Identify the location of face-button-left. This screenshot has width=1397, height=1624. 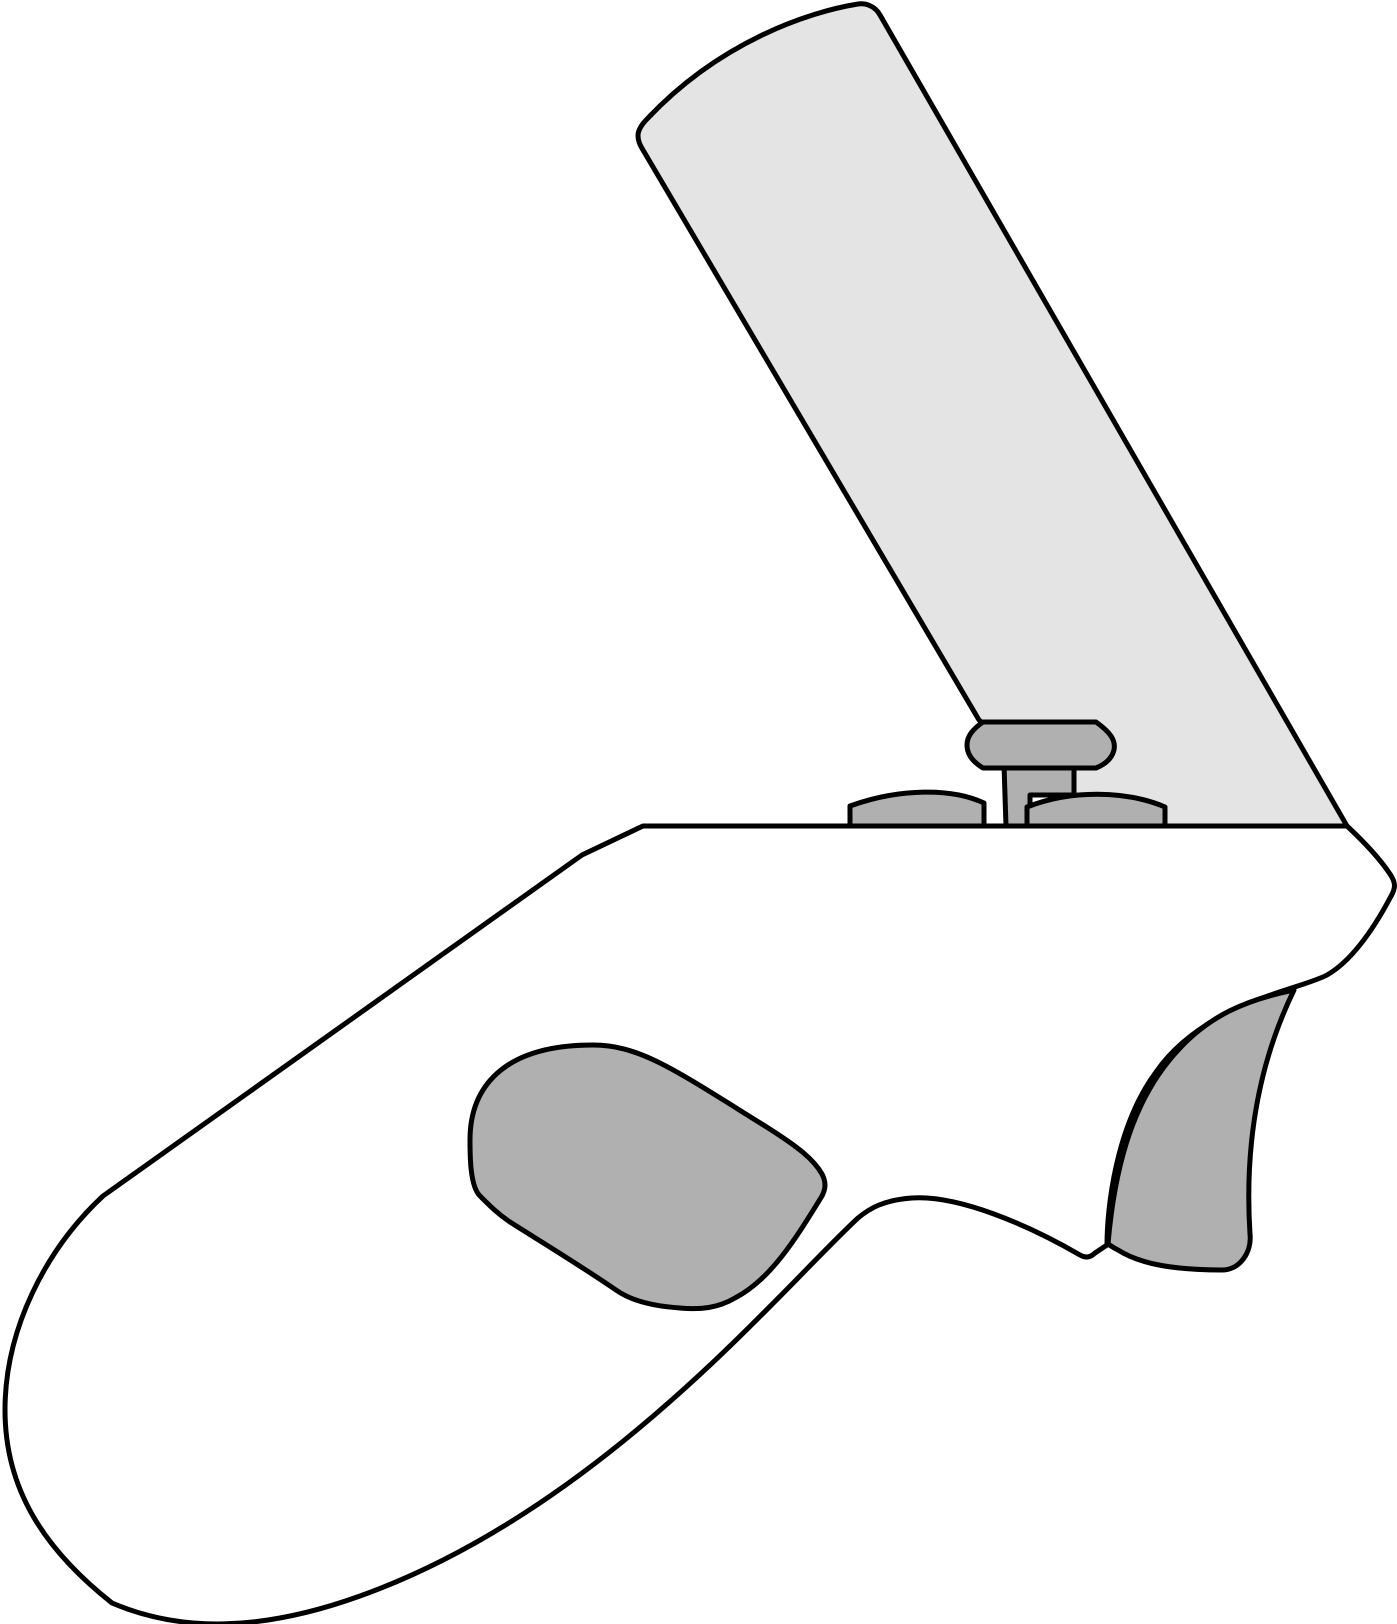
(917, 809).